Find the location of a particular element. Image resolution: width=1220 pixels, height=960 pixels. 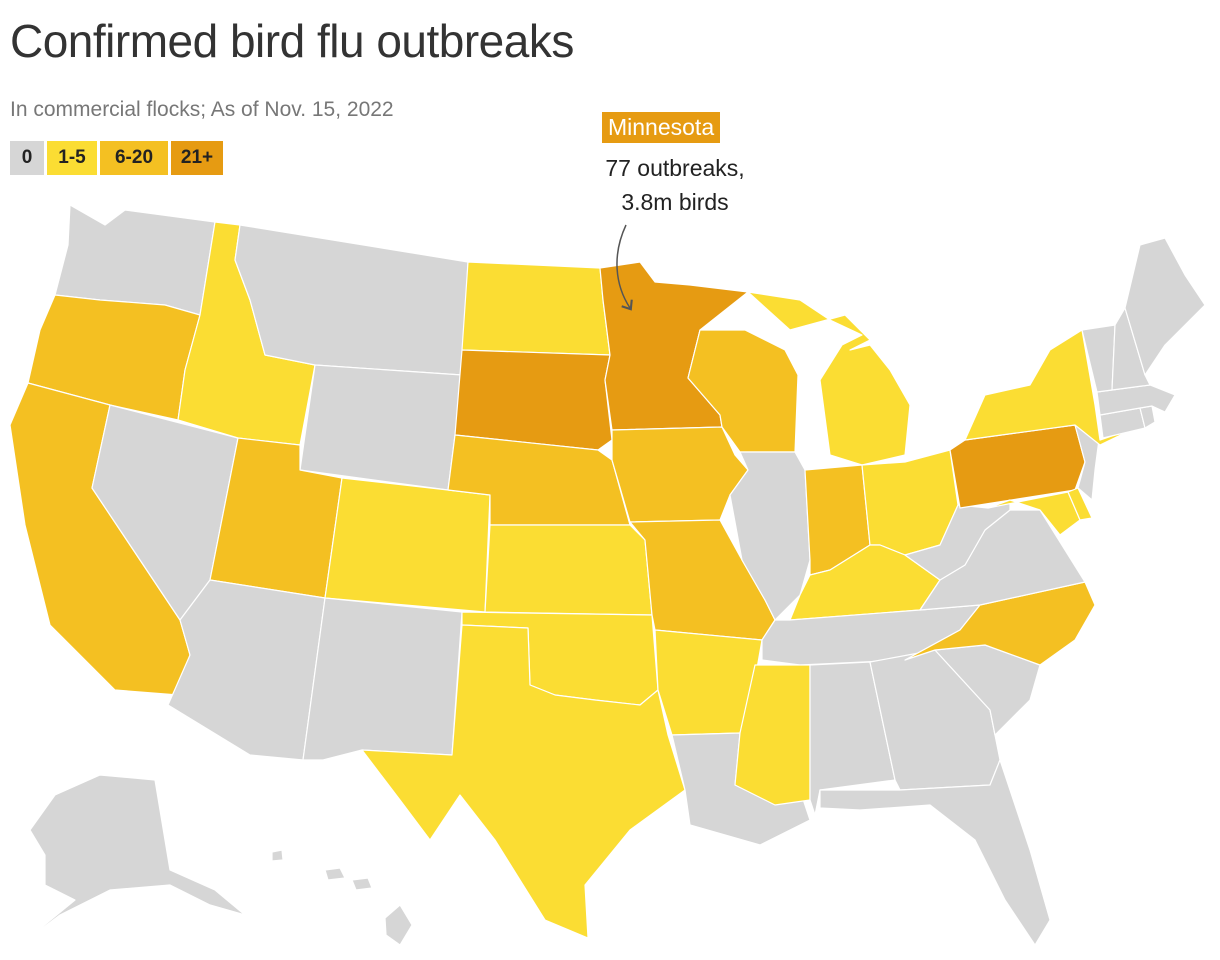

state-AZ is located at coordinates (246, 670).